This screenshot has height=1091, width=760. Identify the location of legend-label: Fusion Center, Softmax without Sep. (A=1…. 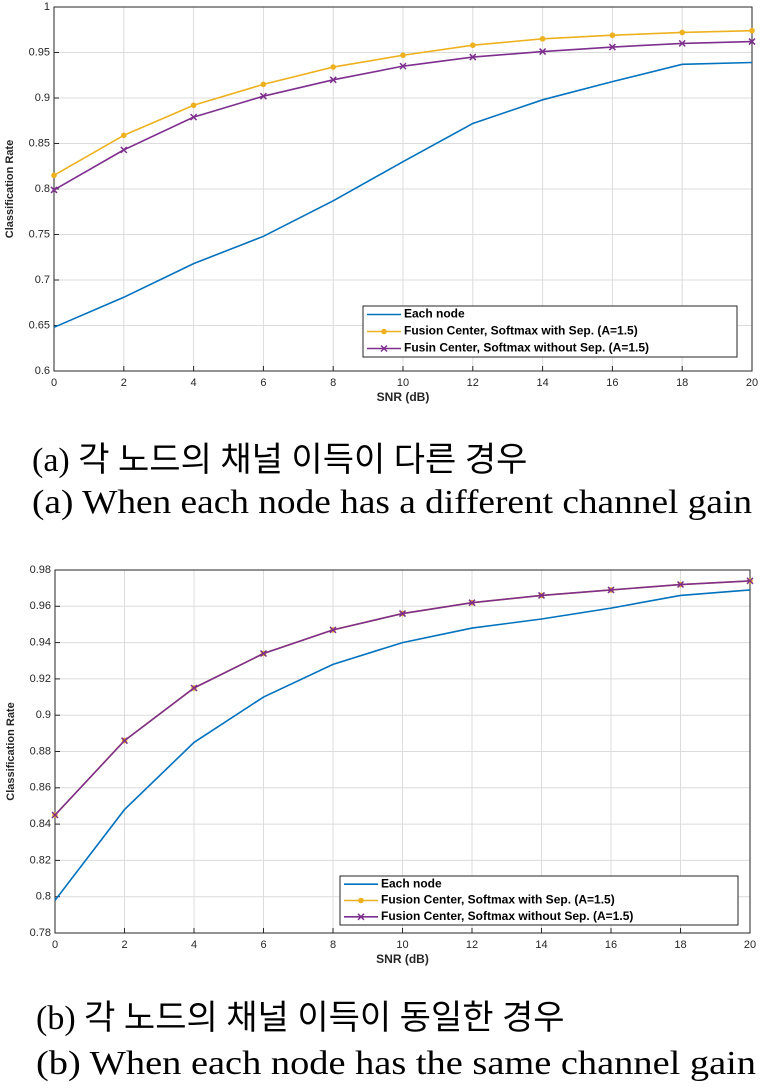
(507, 916).